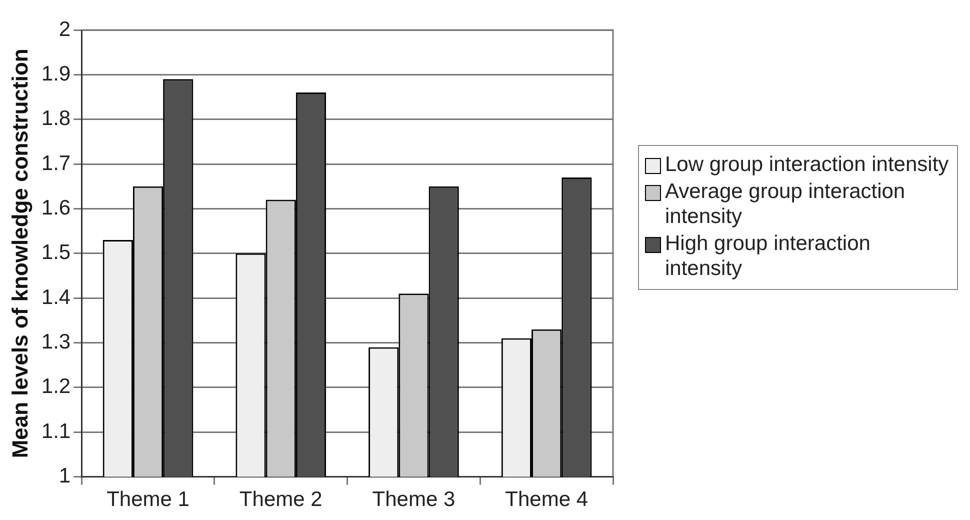 Image resolution: width=970 pixels, height=520 pixels. What do you see at coordinates (56, 431) in the screenshot?
I see `y-tick-label: 1.1` at bounding box center [56, 431].